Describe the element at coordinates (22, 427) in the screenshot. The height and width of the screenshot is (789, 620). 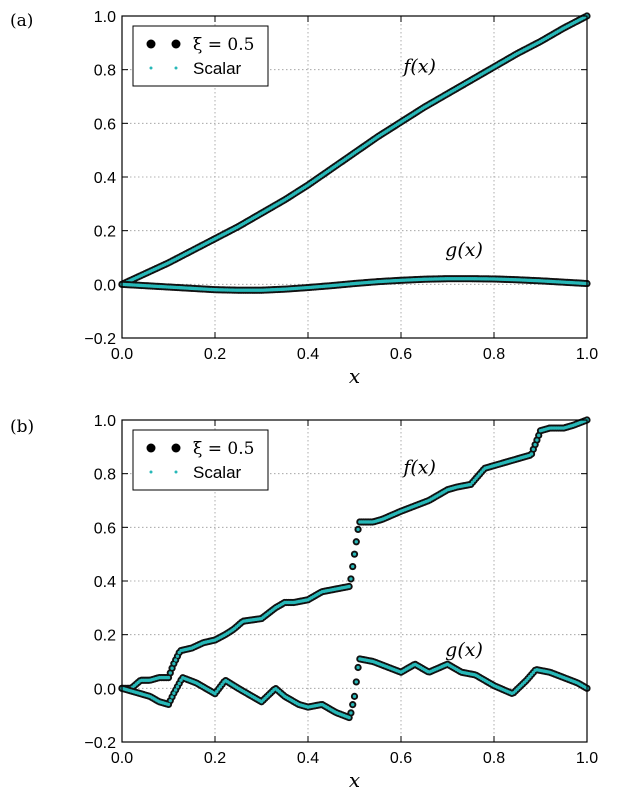
I see `panel-label: (b)` at that location.